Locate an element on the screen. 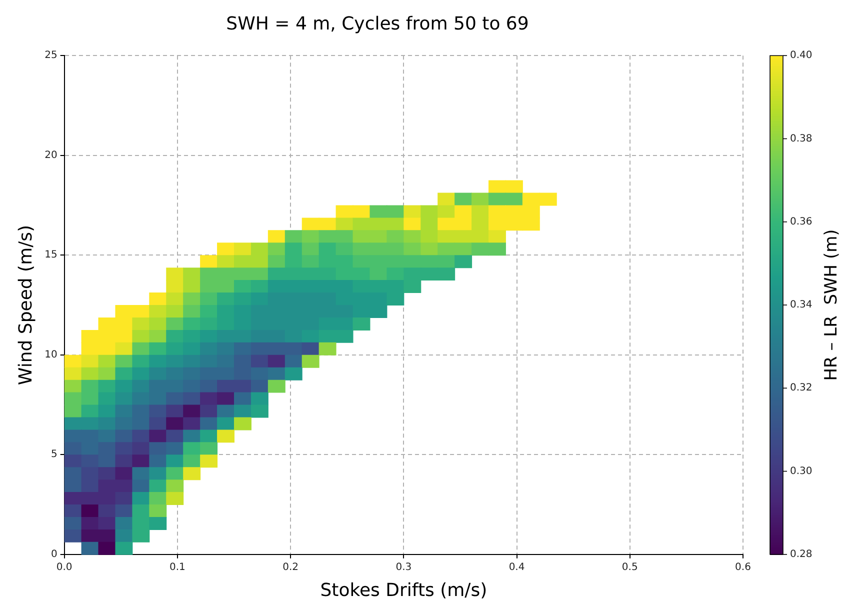 The image size is (851, 614). y-tick-label: 20 is located at coordinates (51, 155).